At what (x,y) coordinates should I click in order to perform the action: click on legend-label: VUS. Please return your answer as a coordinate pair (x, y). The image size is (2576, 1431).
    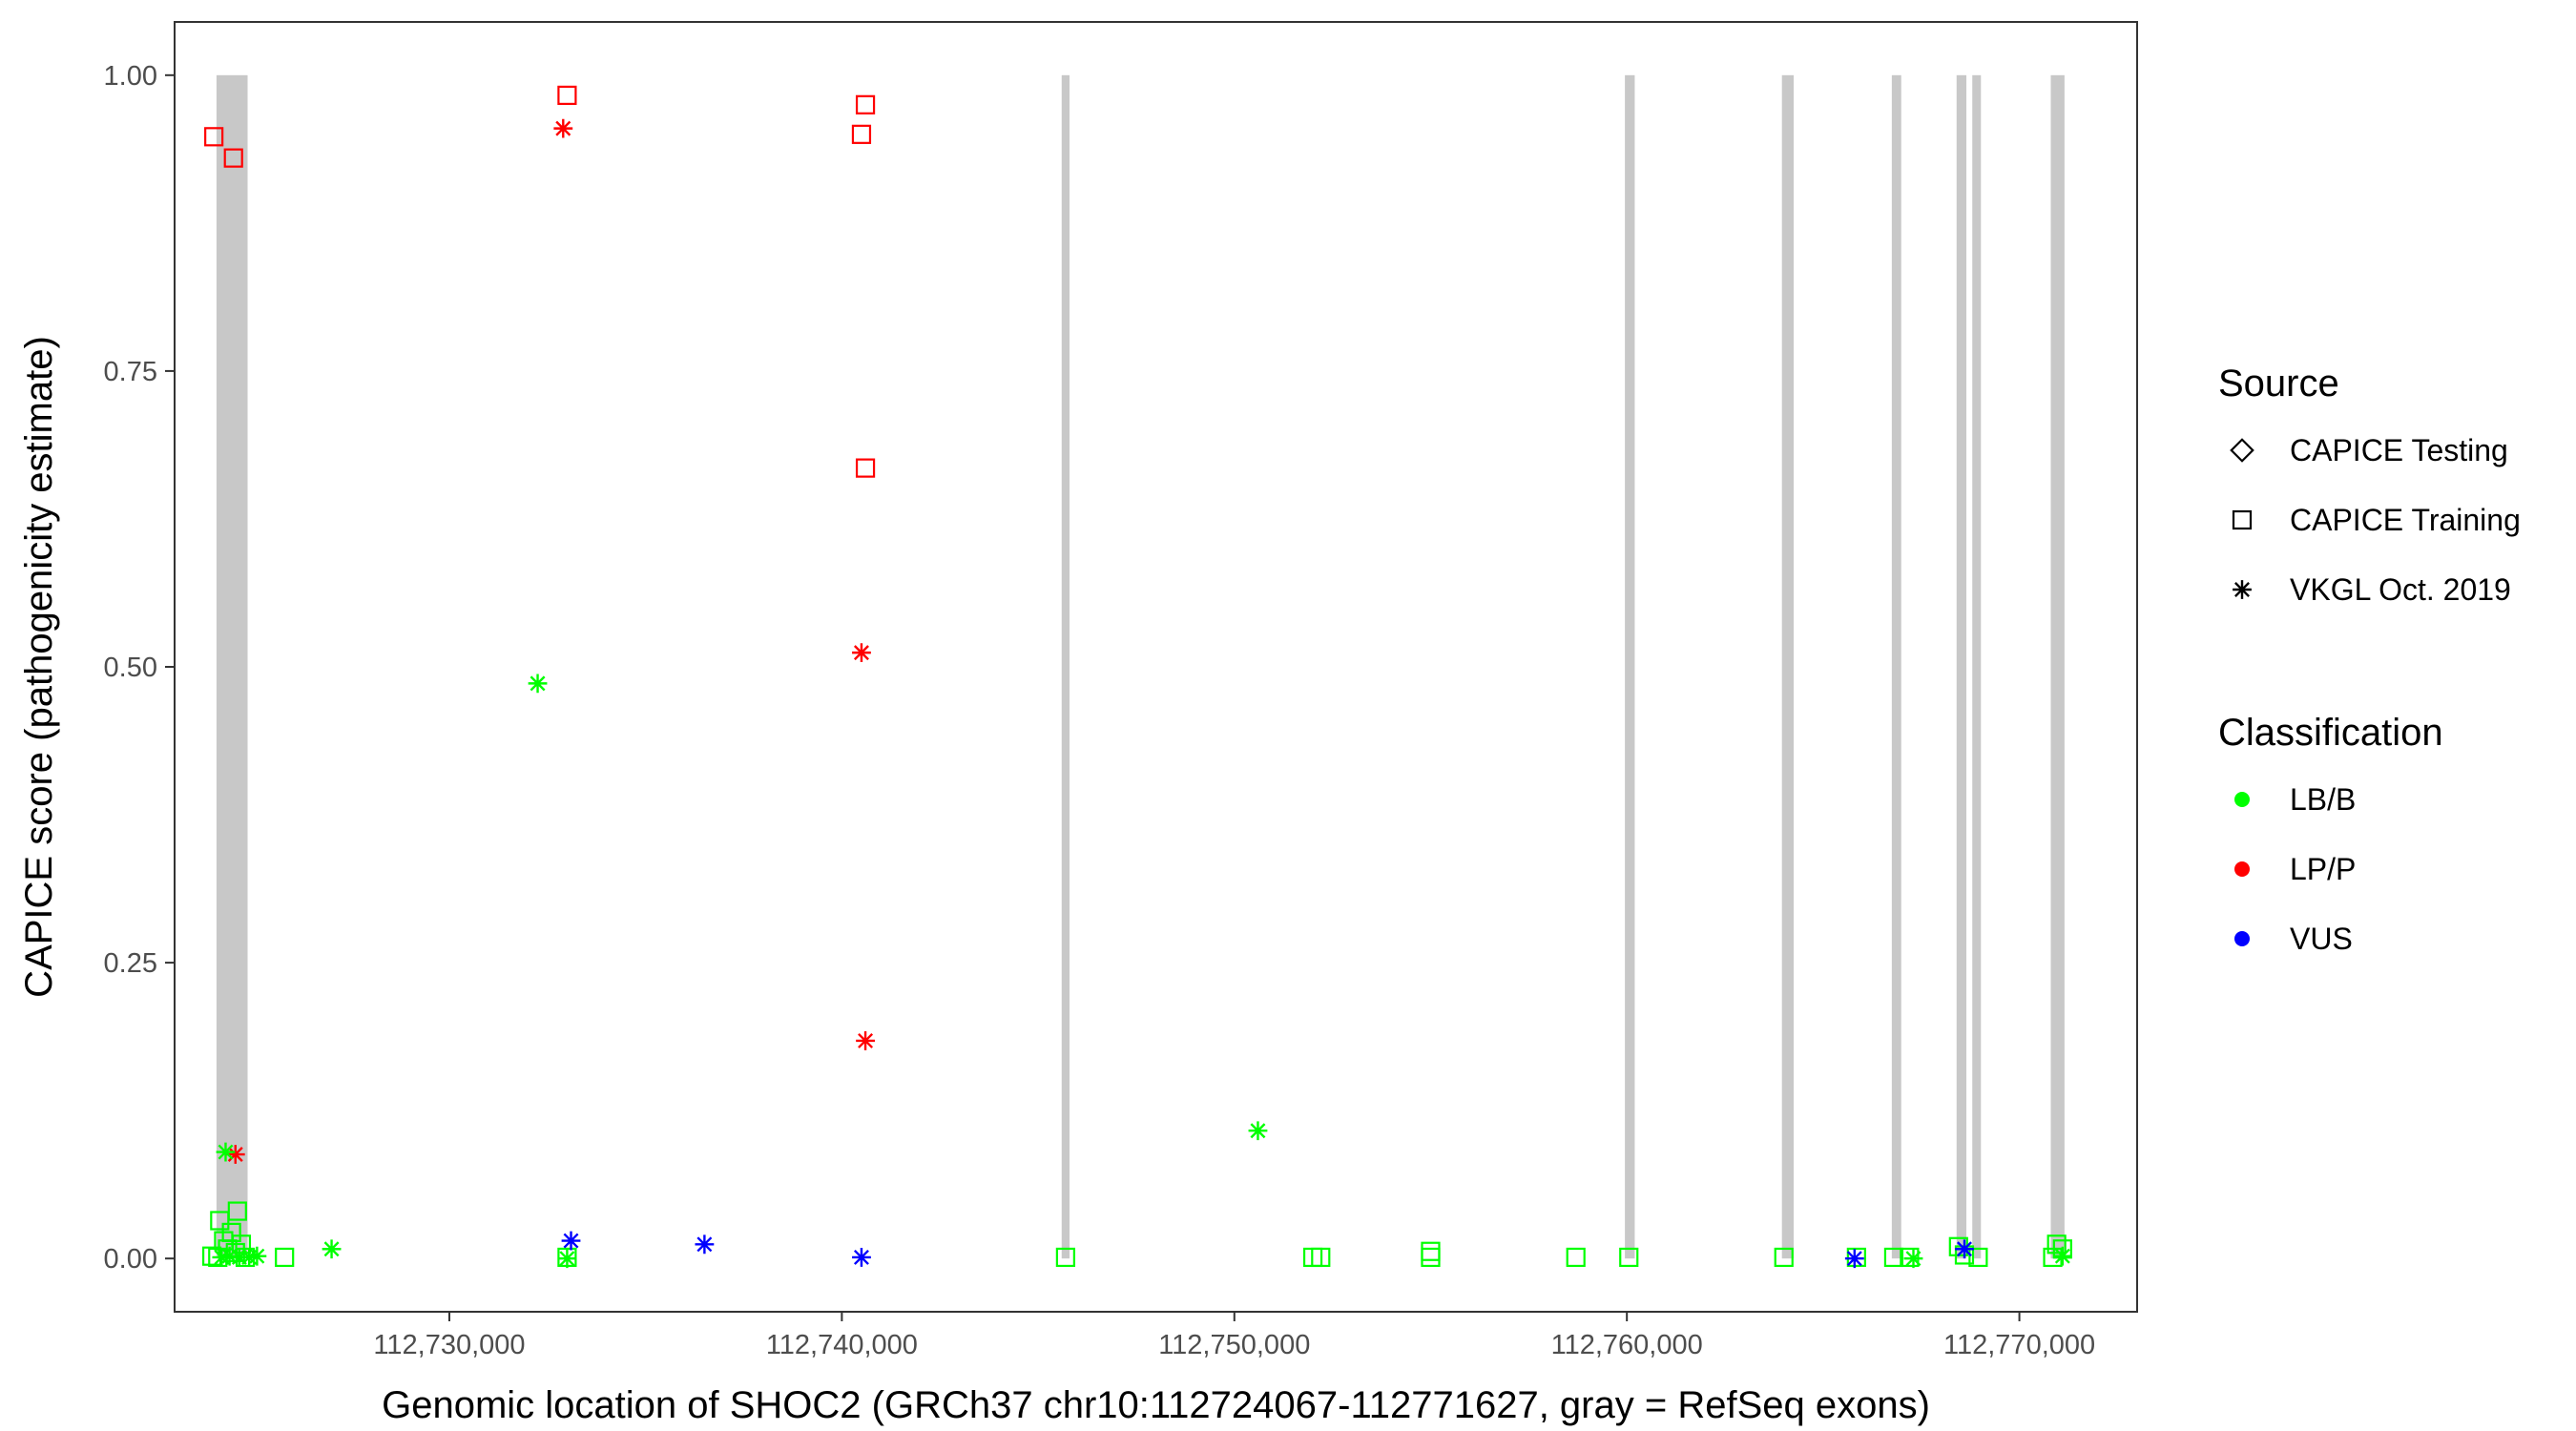
    Looking at the image, I should click on (2321, 939).